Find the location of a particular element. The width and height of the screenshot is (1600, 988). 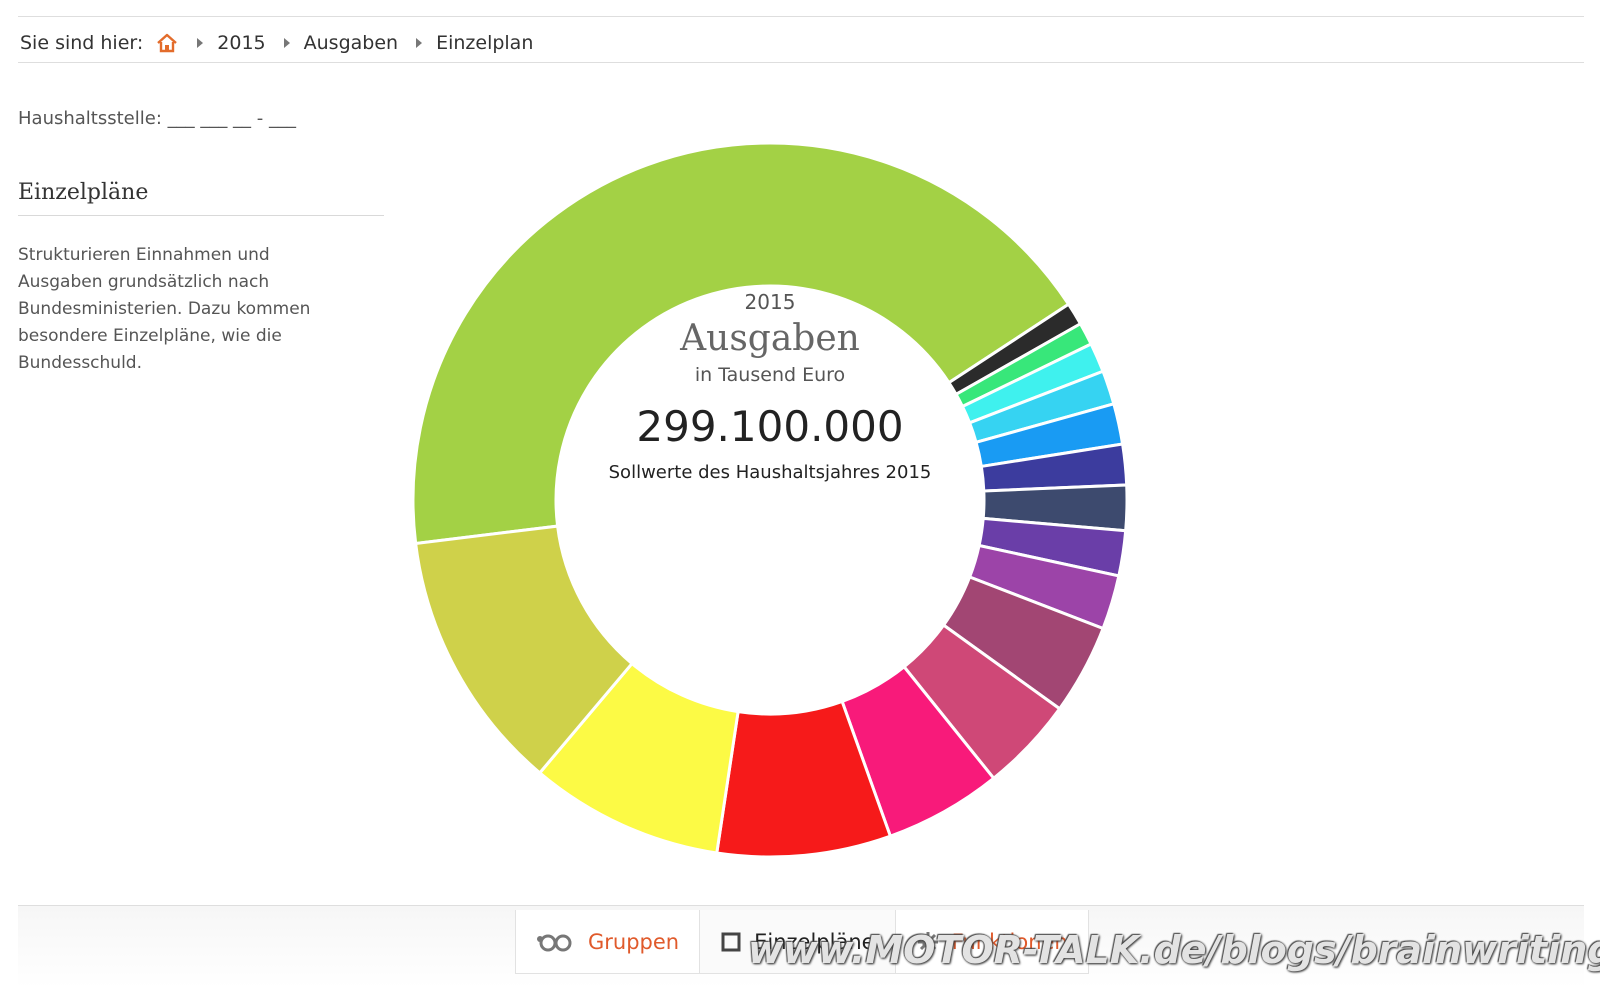

home-icon is located at coordinates (167, 43).